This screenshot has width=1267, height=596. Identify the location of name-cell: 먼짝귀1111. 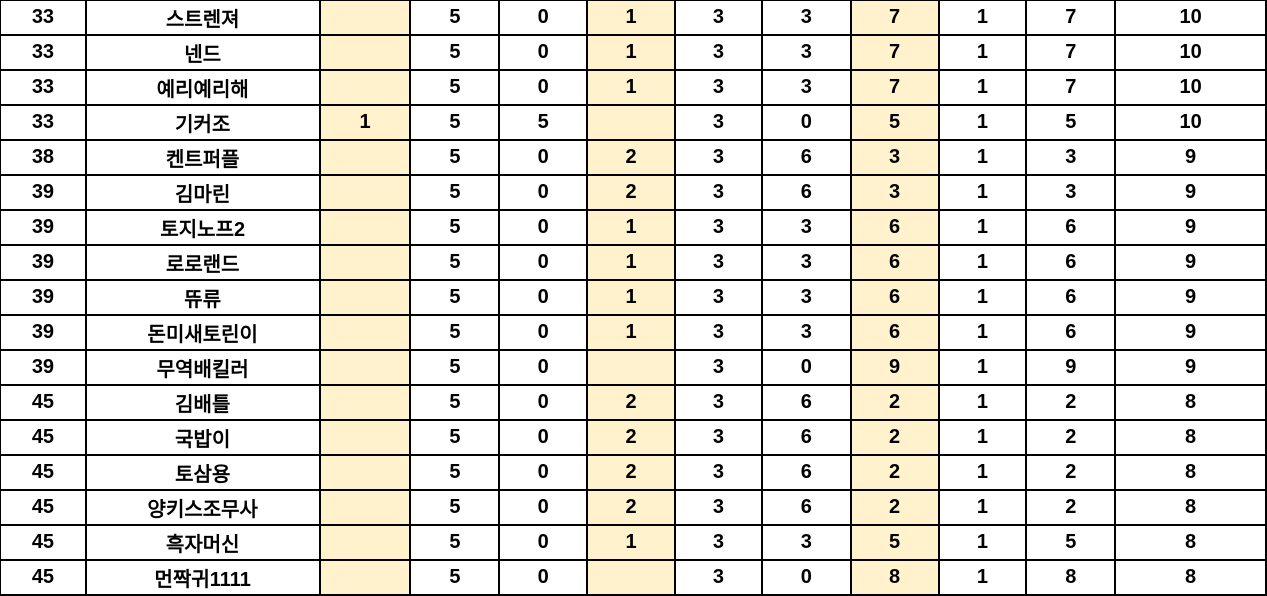
(202, 577).